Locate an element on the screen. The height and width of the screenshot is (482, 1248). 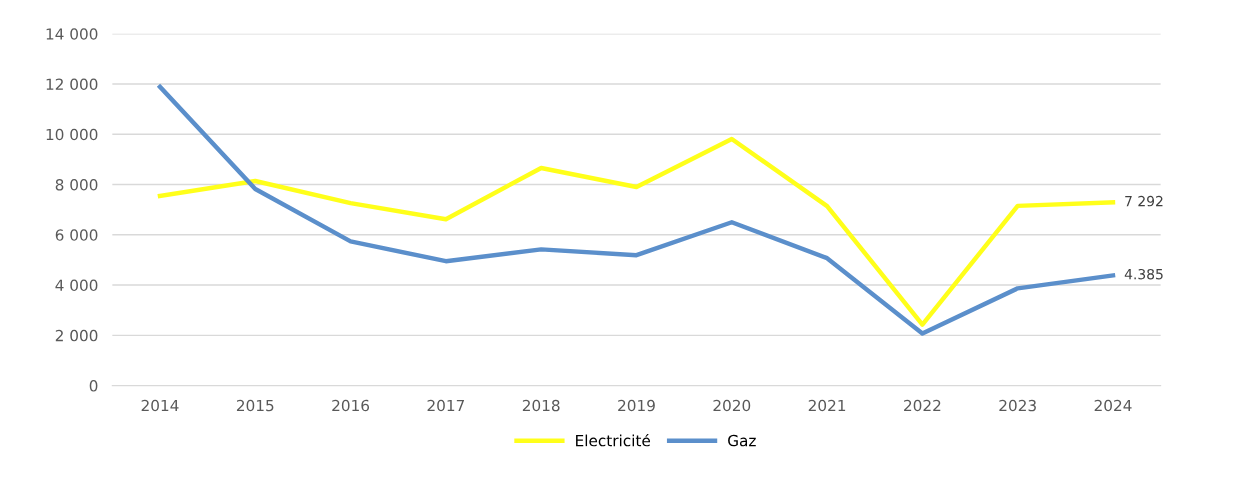
x-tick-label: 2020 is located at coordinates (732, 405).